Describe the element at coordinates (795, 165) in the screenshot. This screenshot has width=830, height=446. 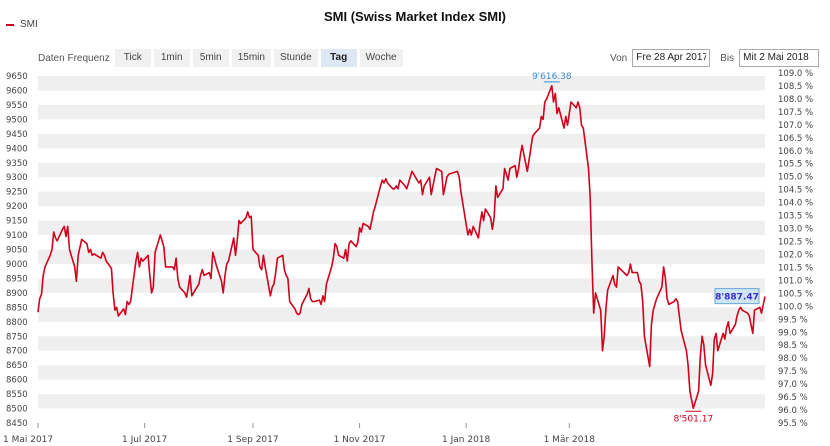
I see `right-tick-label: 105.5 %` at that location.